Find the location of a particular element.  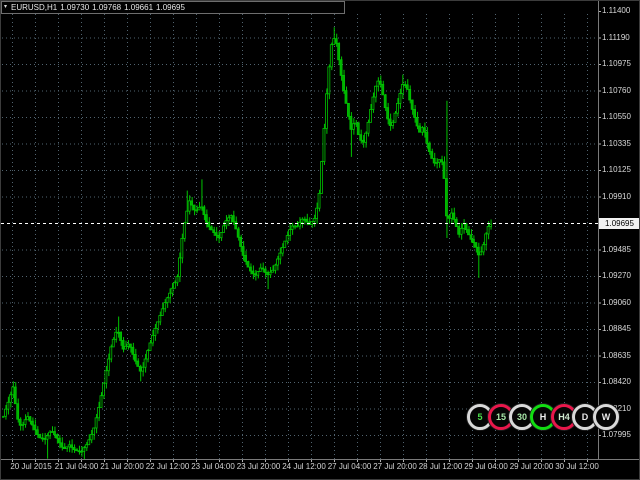

time-axis-label: 29 Jul 20:00 is located at coordinates (531, 466).